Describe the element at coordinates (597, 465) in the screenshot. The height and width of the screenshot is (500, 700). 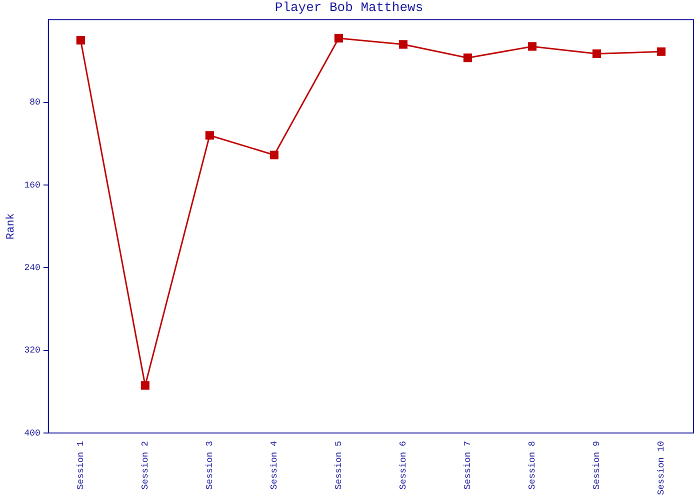
I see `x-tick-label: Session 9` at that location.